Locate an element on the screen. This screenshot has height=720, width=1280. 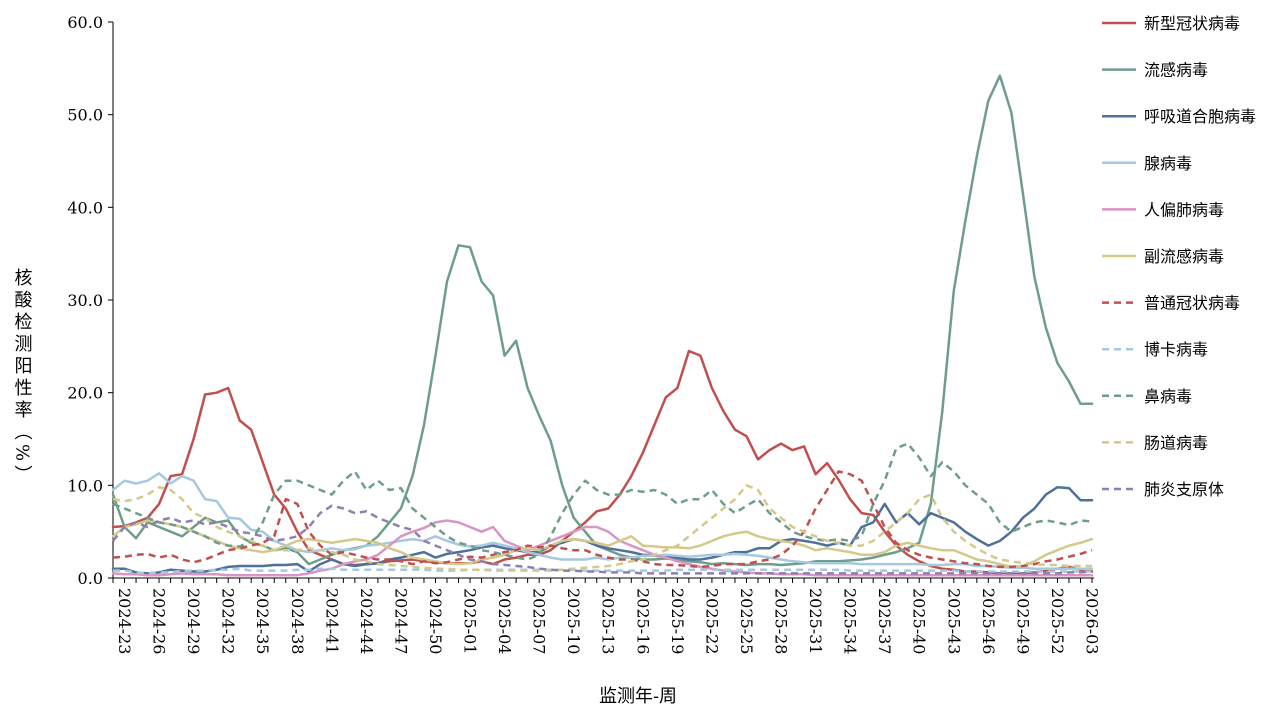
x-axis-title: 监测年-周 is located at coordinates (638, 696).